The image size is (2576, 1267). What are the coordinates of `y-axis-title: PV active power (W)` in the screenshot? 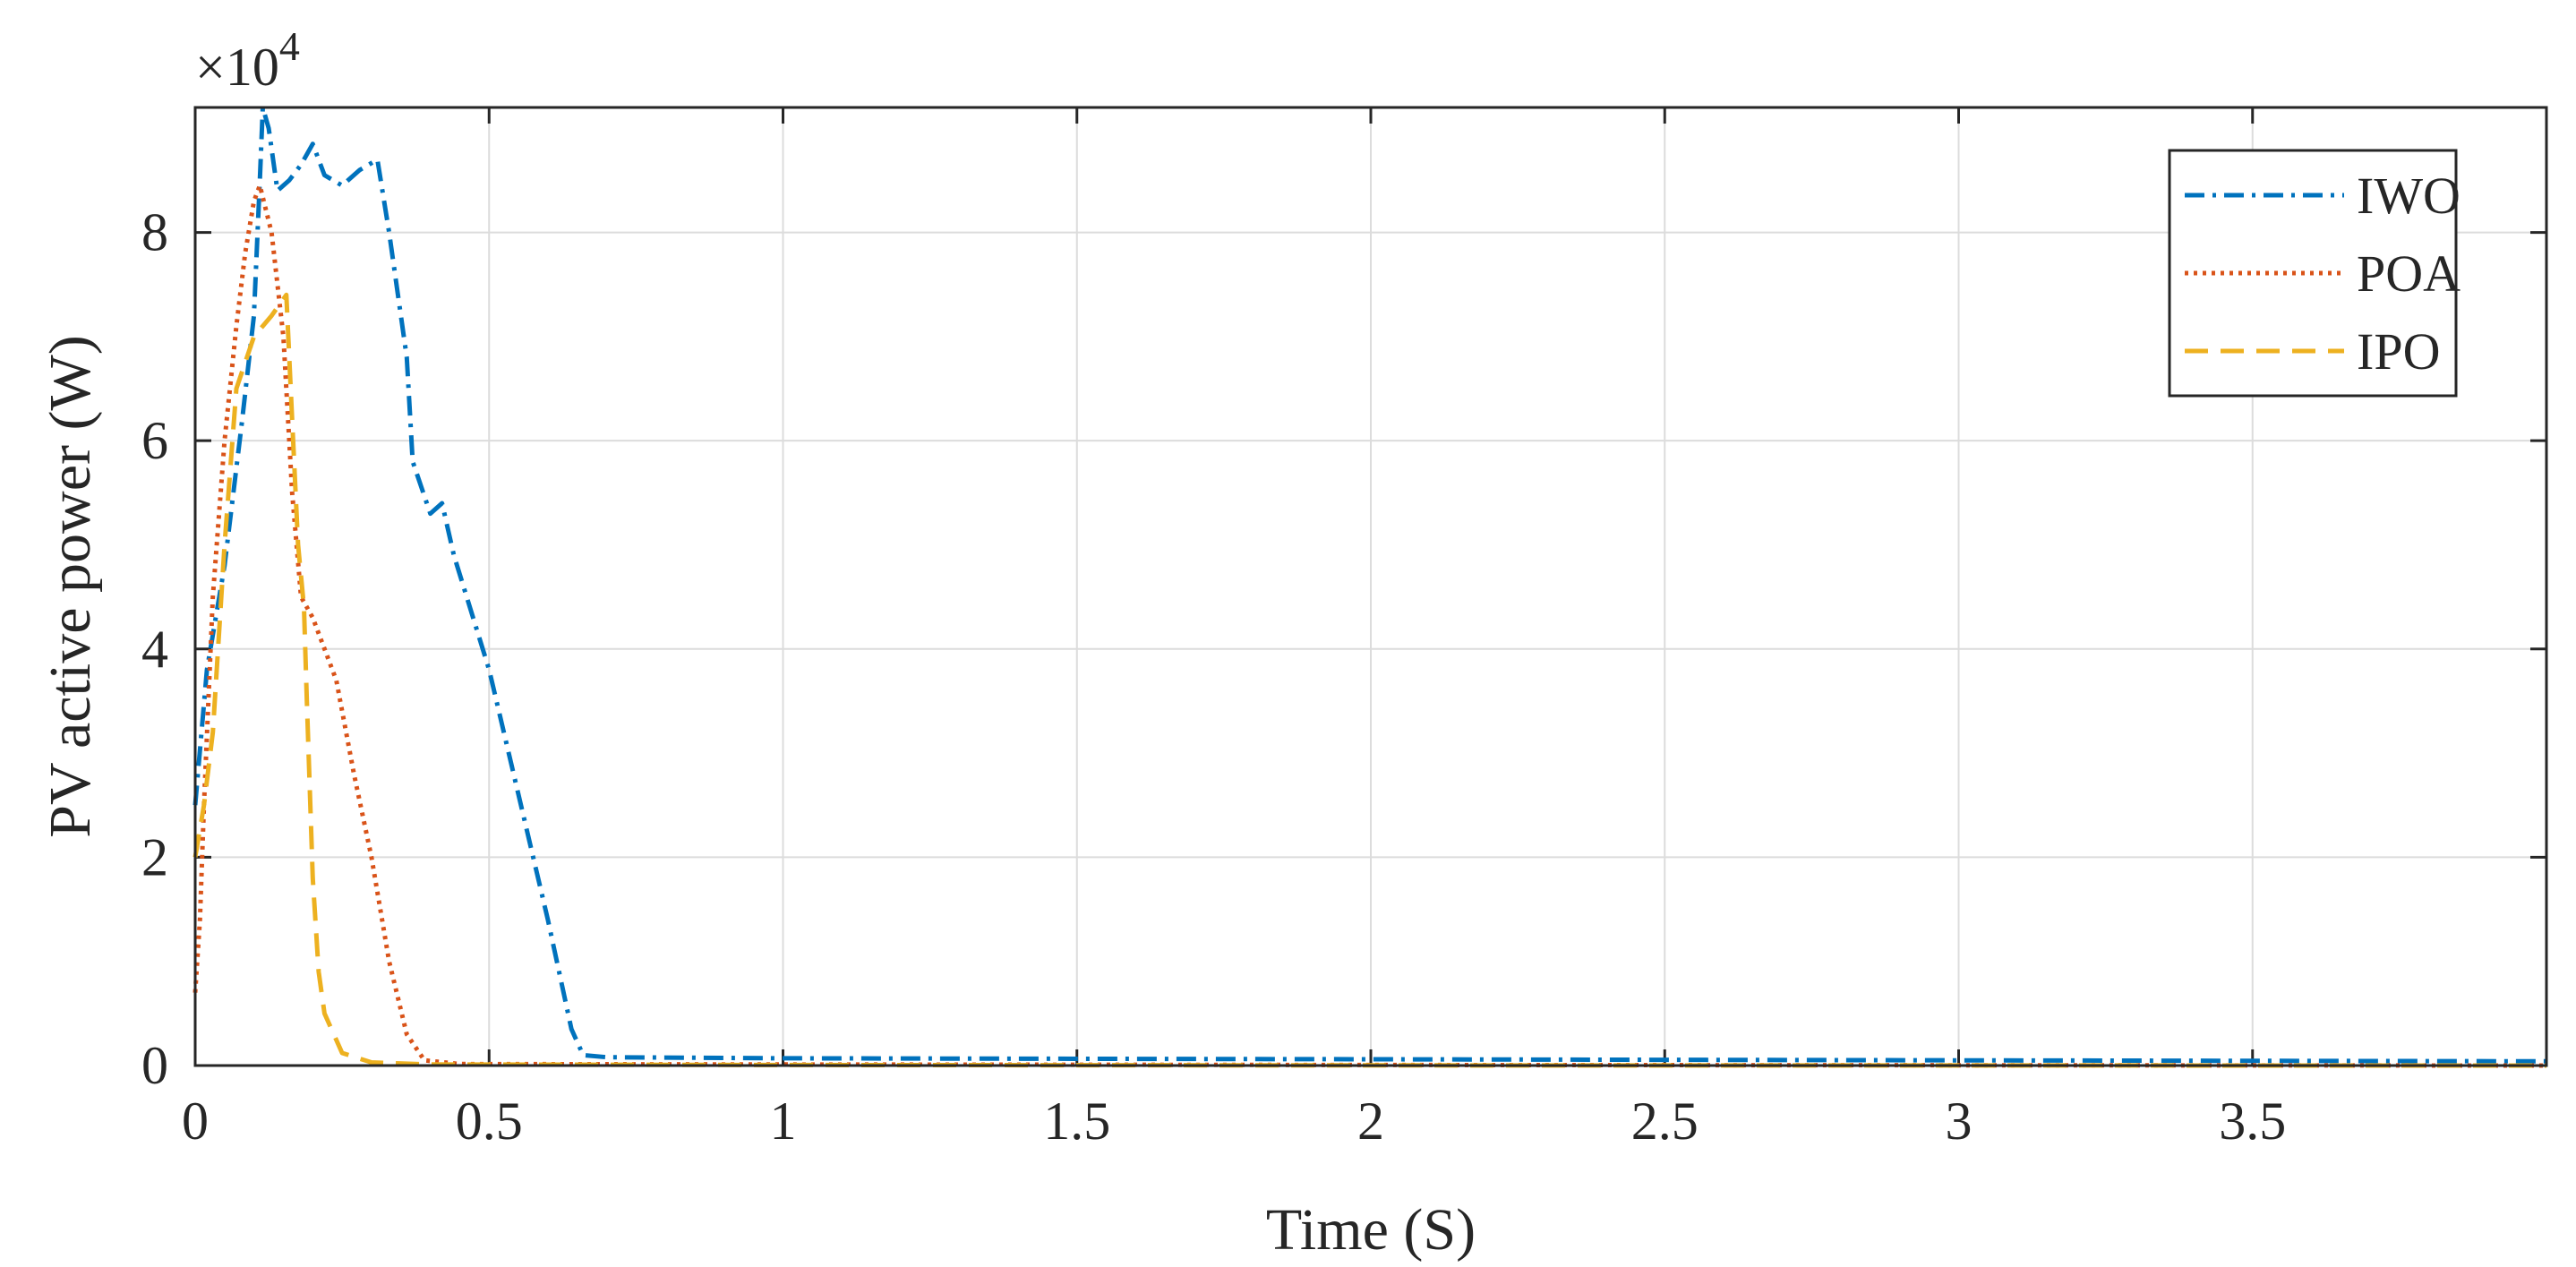 It's located at (70, 586).